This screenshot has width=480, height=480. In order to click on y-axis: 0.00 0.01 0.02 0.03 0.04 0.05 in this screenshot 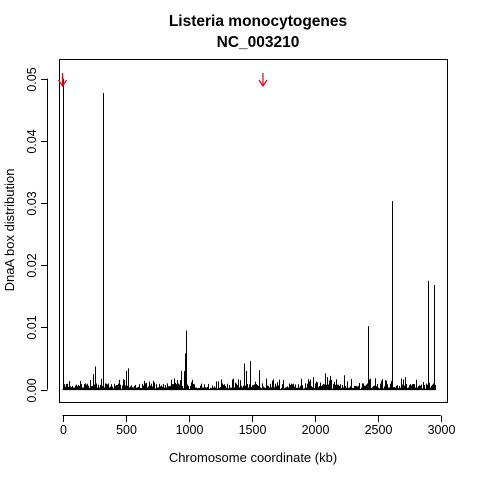, I will do `click(36, 235)`.